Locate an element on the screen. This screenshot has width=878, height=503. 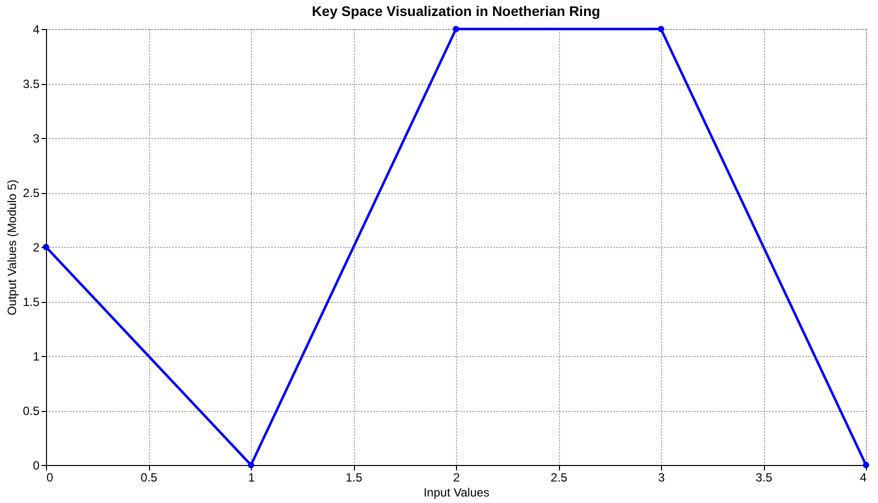
y-tick-label: 3 is located at coordinates (36, 139).